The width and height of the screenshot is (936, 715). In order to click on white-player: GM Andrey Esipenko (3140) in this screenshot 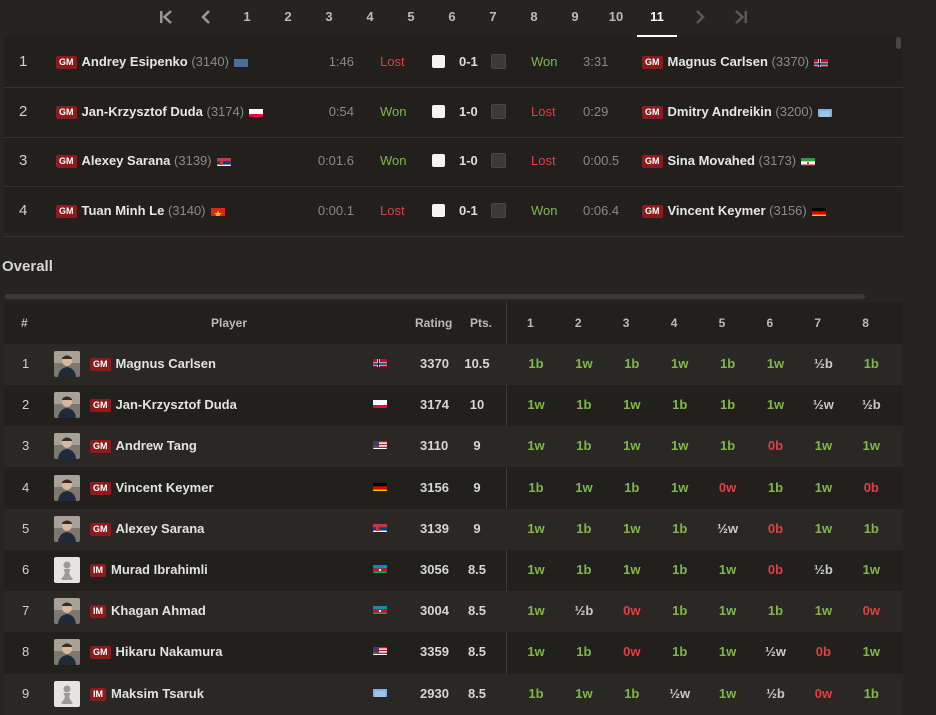, I will do `click(152, 61)`.